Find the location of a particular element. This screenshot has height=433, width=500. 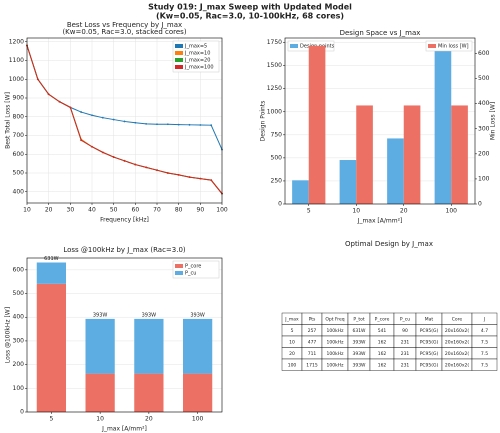

table-text: PC95(G) is located at coordinates (429, 342).